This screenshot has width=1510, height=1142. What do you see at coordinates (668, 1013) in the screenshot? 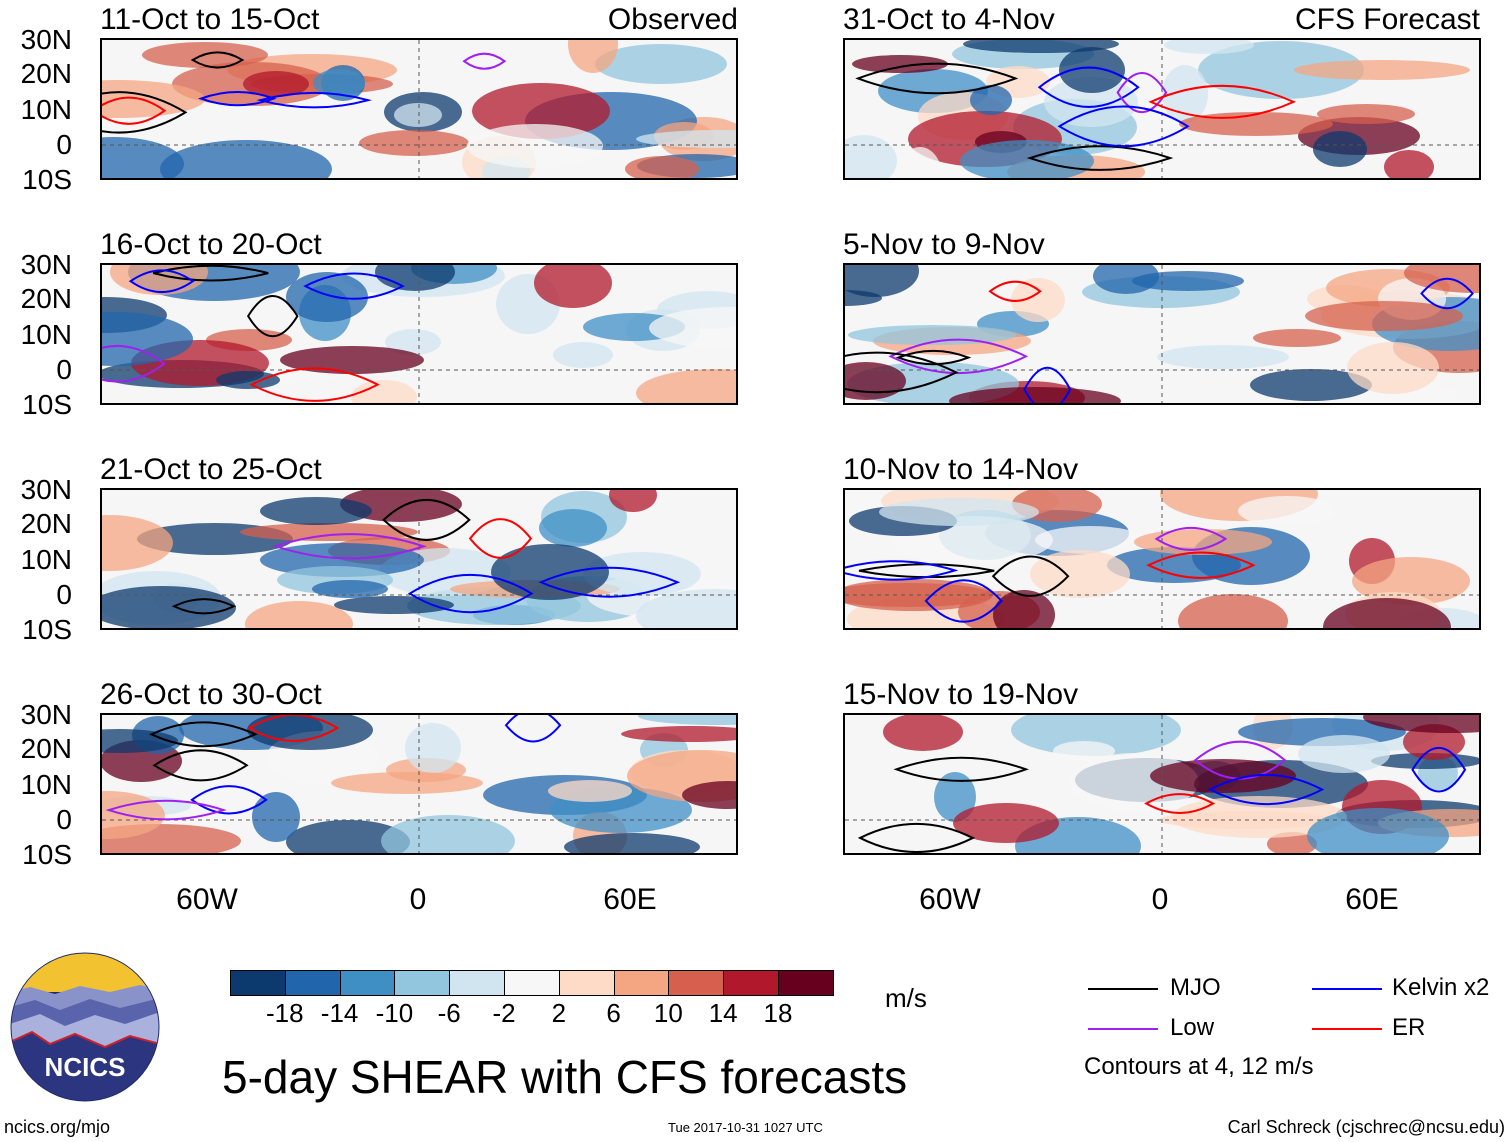
I see `colorbar-tick-label: 10` at bounding box center [668, 1013].